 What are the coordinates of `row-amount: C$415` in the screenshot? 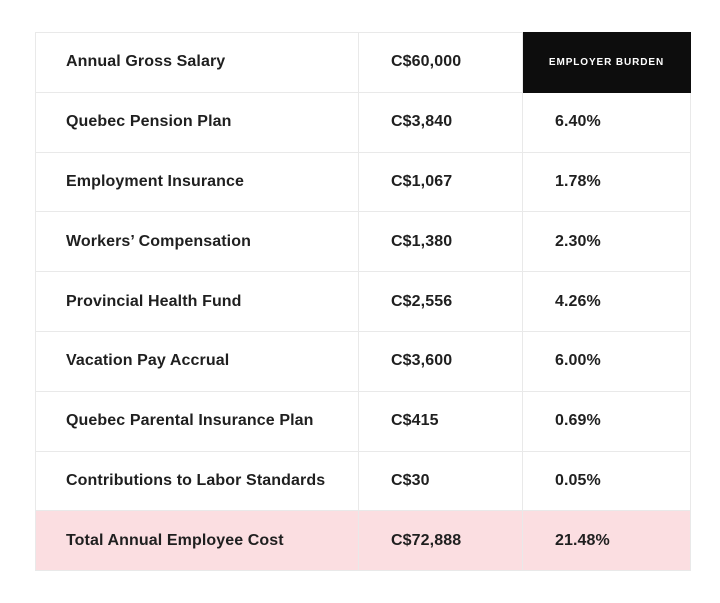 It's located at (440, 421).